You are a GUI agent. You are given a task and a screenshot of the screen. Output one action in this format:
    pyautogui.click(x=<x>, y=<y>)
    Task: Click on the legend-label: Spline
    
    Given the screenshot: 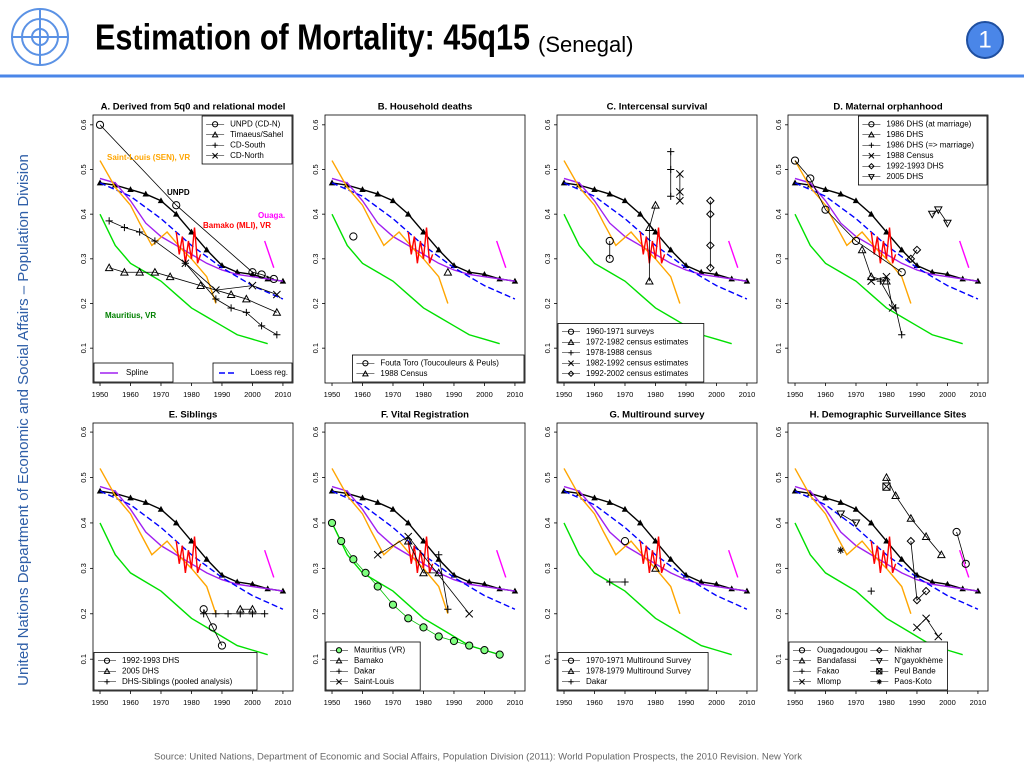 What is the action you would take?
    pyautogui.click(x=137, y=372)
    